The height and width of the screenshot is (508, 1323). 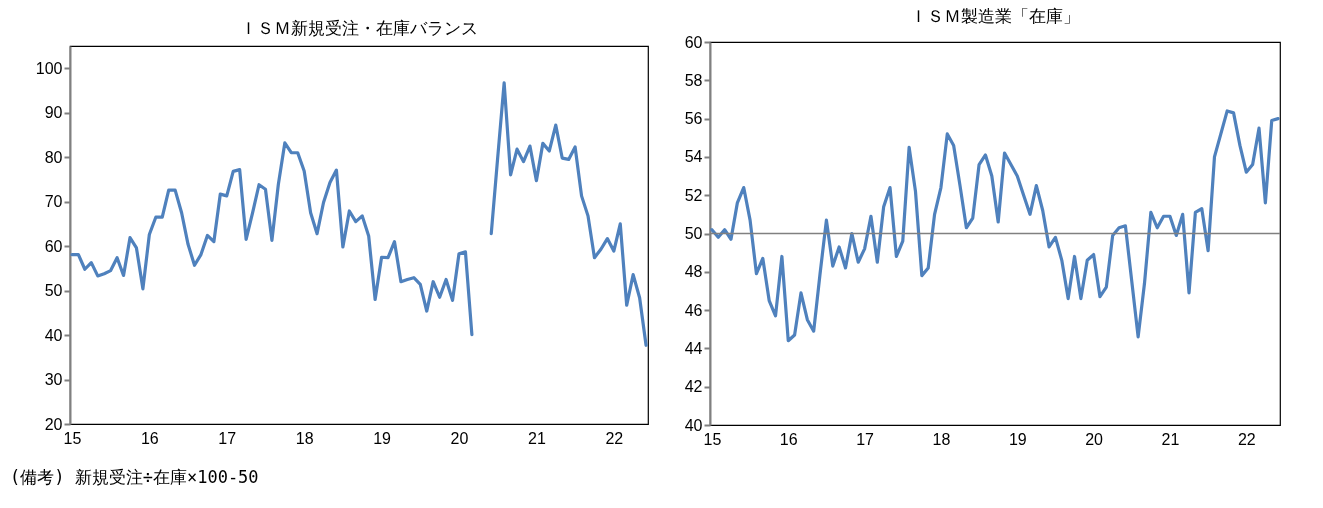 What do you see at coordinates (53, 380) in the screenshot?
I see `y-tick-label: 30` at bounding box center [53, 380].